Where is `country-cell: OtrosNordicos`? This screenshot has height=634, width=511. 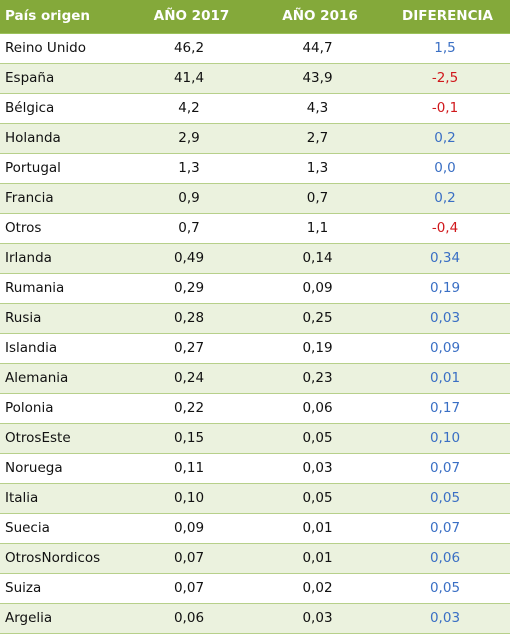
country-cell: OtrosNordicos is located at coordinates (61, 558).